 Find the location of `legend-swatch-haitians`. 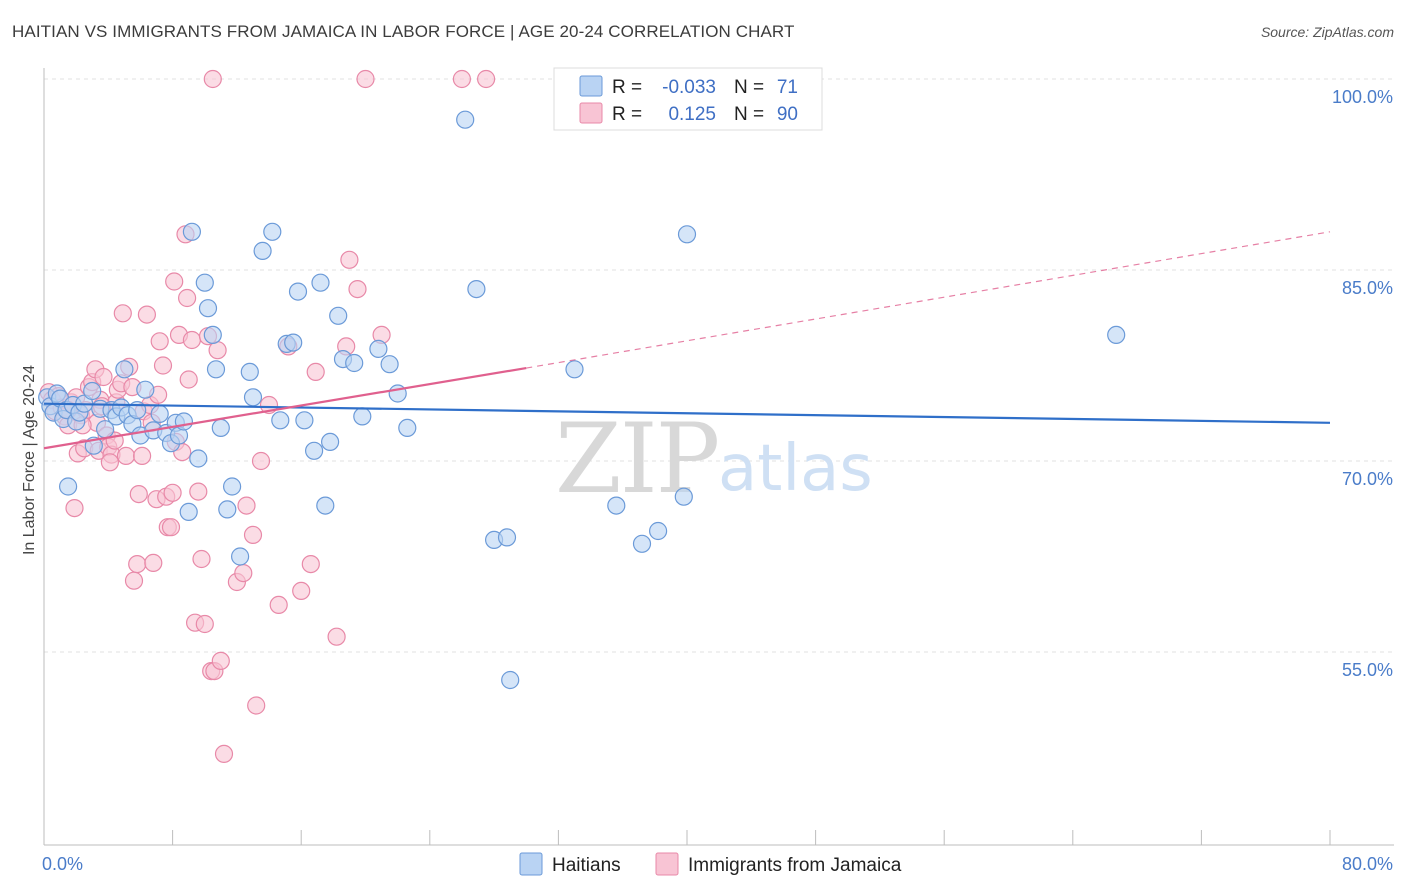

legend-swatch-haitians is located at coordinates (591, 86).